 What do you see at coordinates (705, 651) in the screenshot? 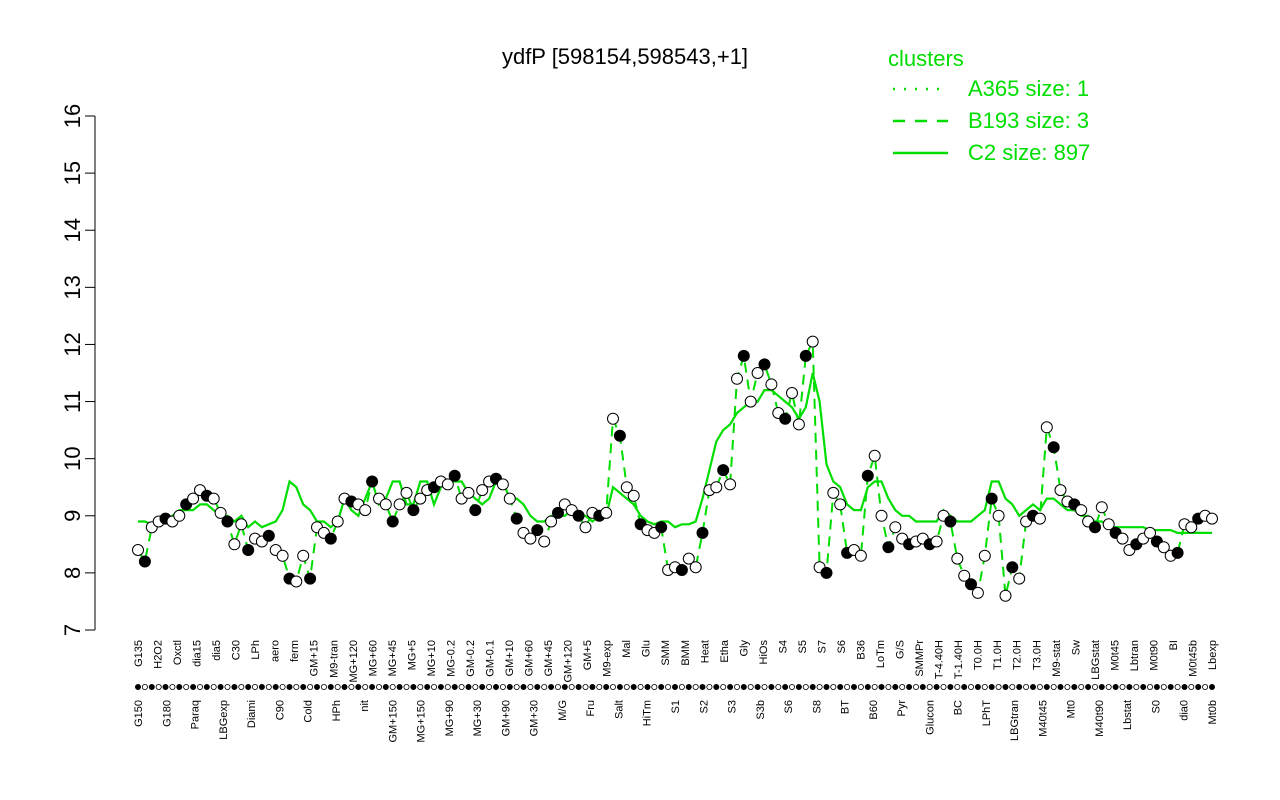
I see `x-tick-label: Heat` at bounding box center [705, 651].